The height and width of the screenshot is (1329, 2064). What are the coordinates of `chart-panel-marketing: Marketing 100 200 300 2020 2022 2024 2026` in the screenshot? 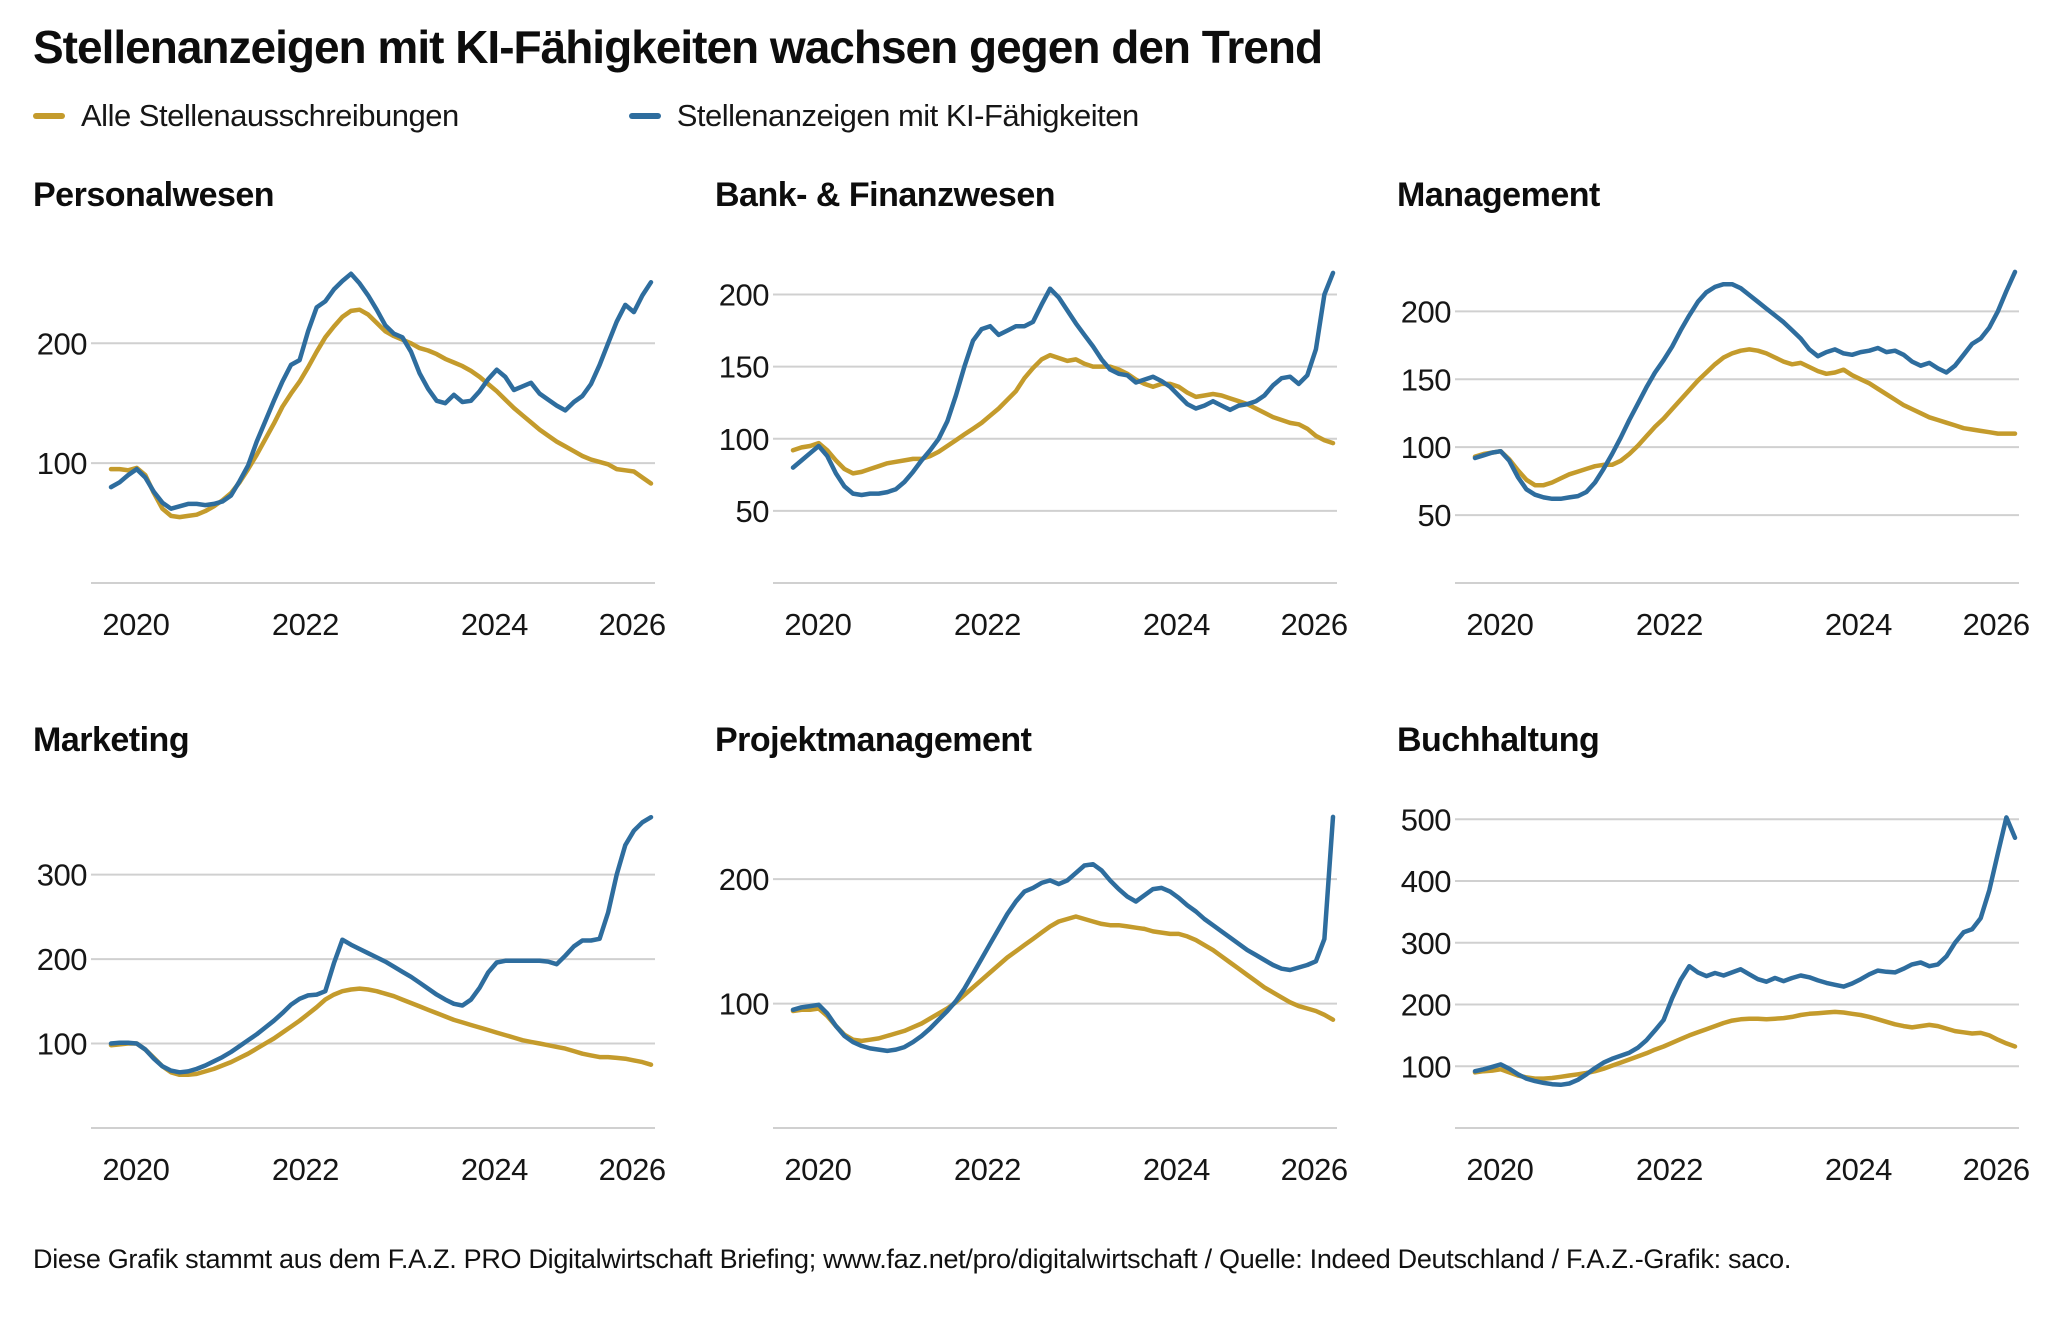 It's located at (350, 964).